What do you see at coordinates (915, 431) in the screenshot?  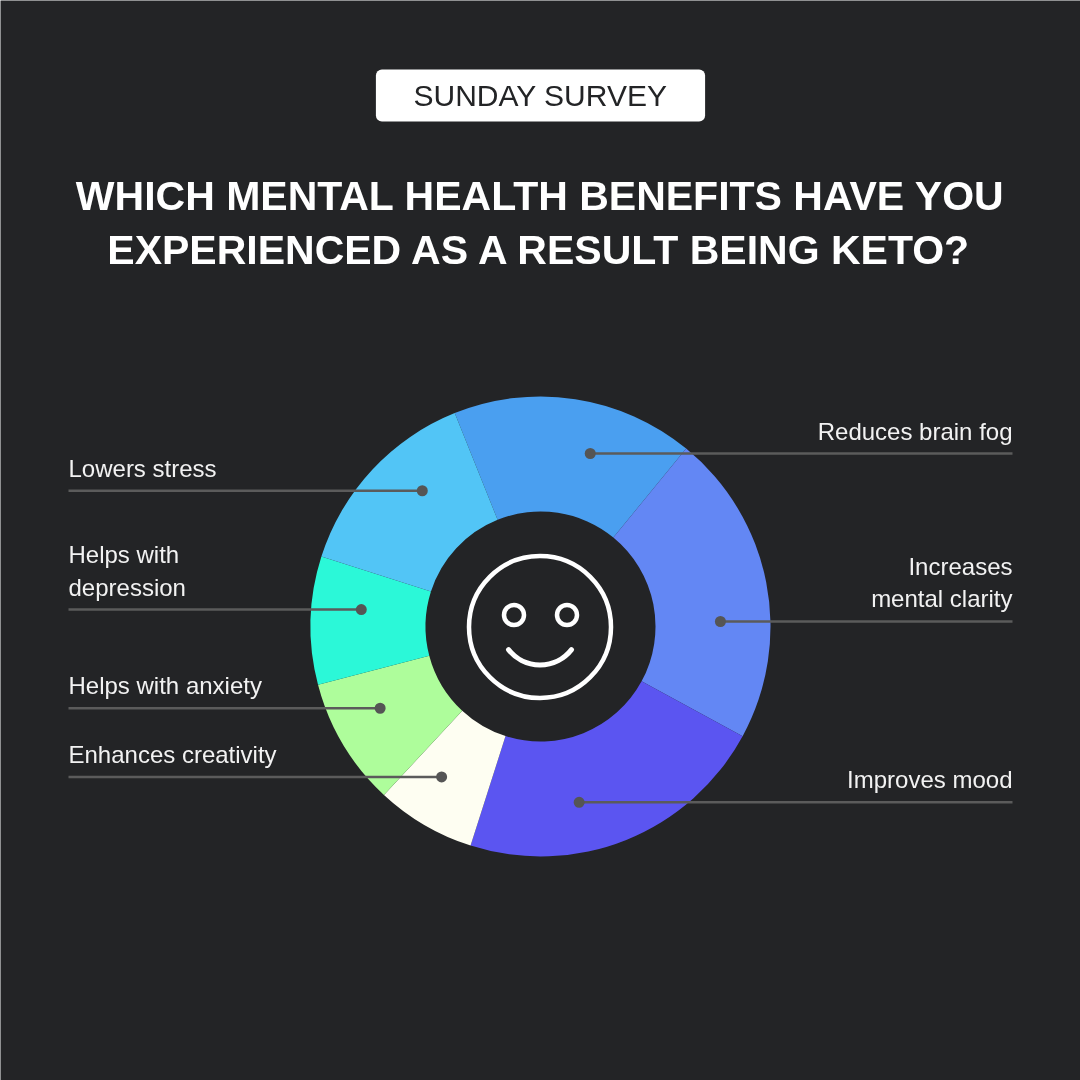 I see `slice-label: Reduces brain fog` at bounding box center [915, 431].